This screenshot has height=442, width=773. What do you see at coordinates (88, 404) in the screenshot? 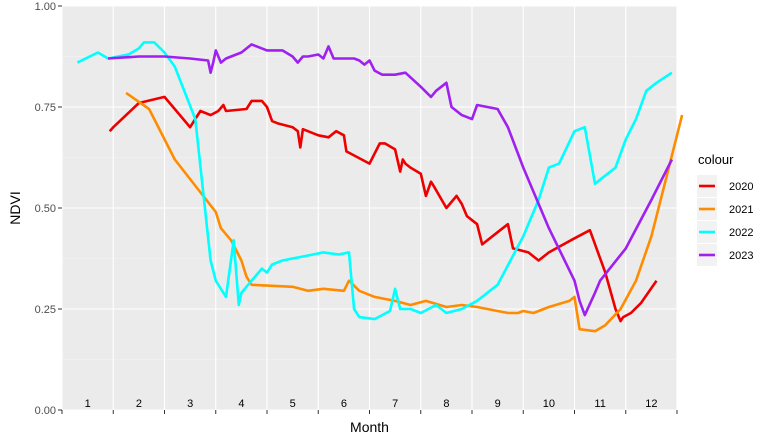
I see `month-label: 1` at bounding box center [88, 404].